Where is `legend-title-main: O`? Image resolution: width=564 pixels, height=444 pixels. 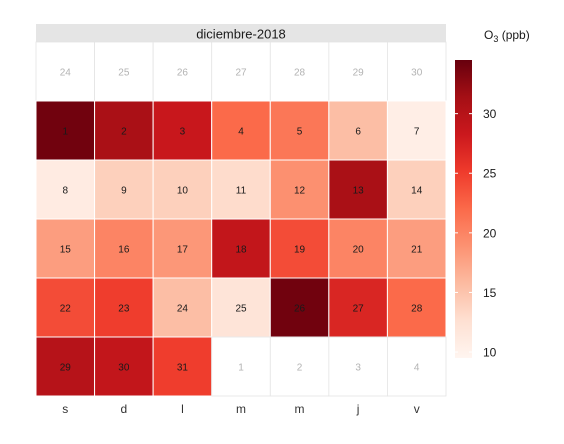 legend-title-main: O is located at coordinates (488, 35).